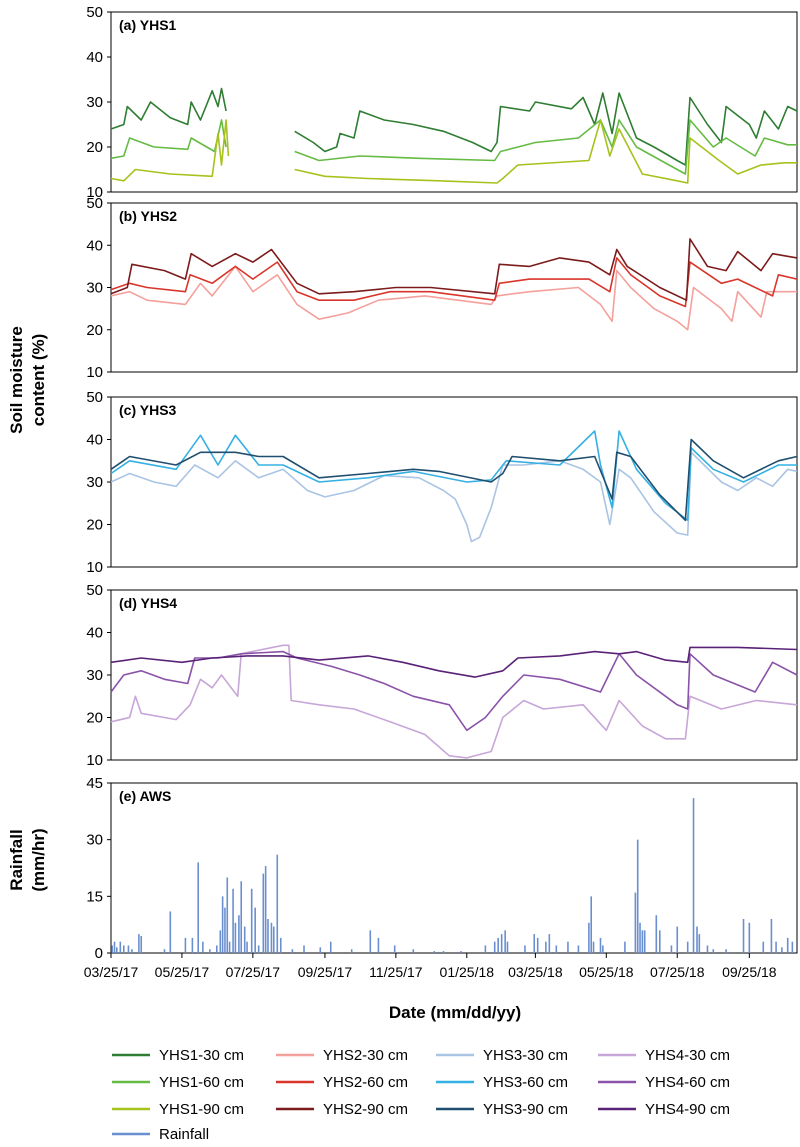 This screenshot has width=800, height=1147. I want to click on x-tick-label: 07/25/18, so click(677, 972).